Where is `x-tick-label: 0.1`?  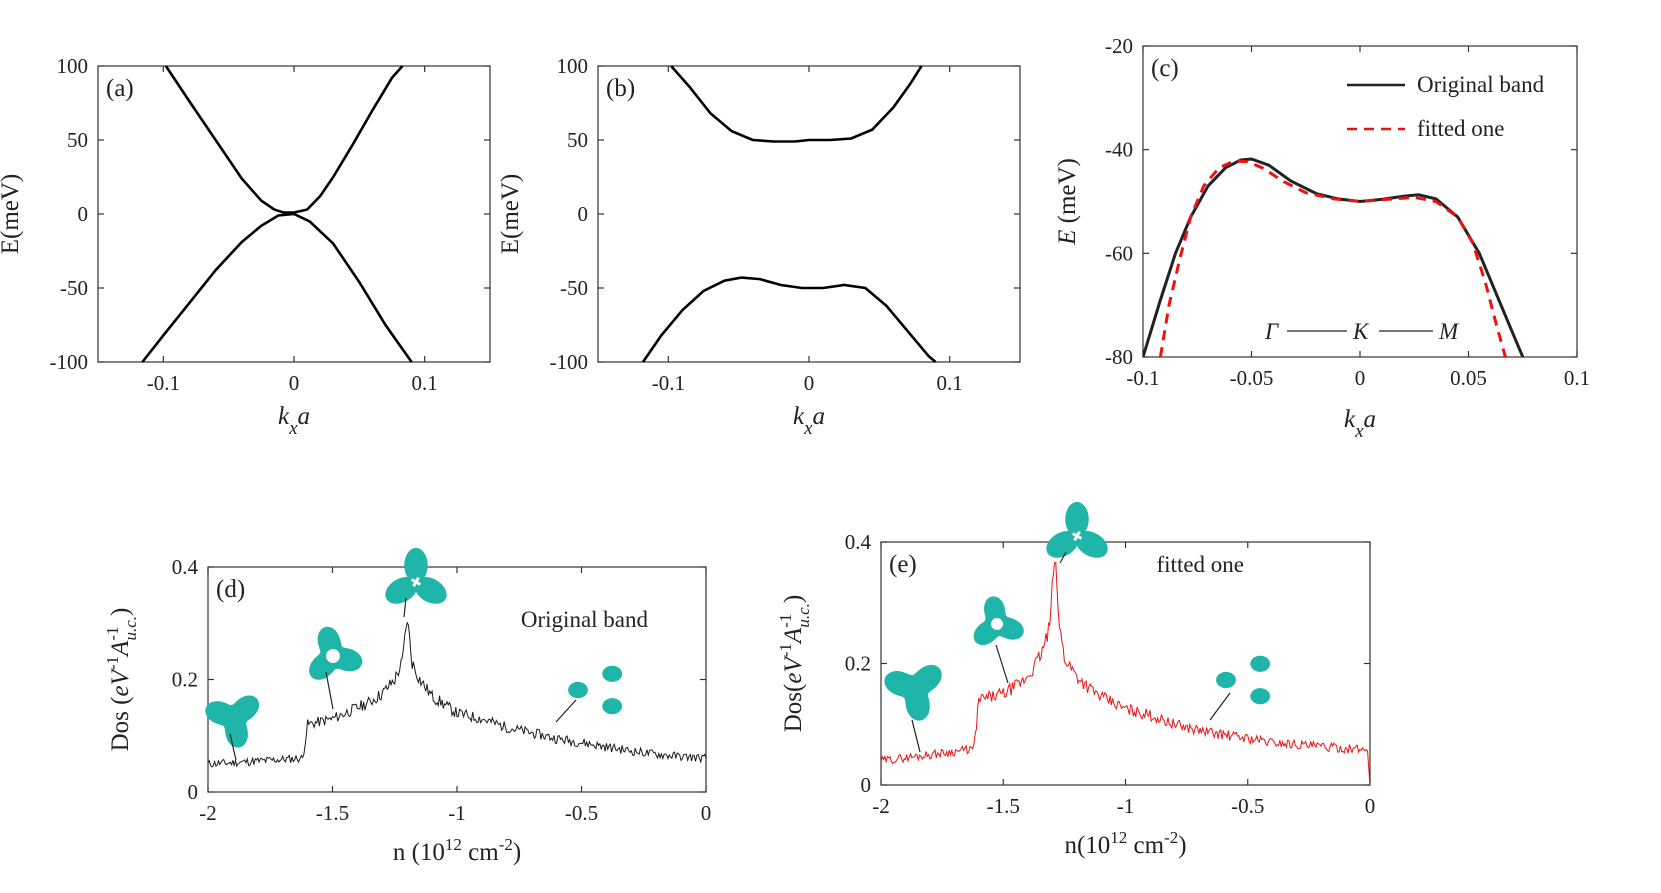
x-tick-label: 0.1 is located at coordinates (1577, 378).